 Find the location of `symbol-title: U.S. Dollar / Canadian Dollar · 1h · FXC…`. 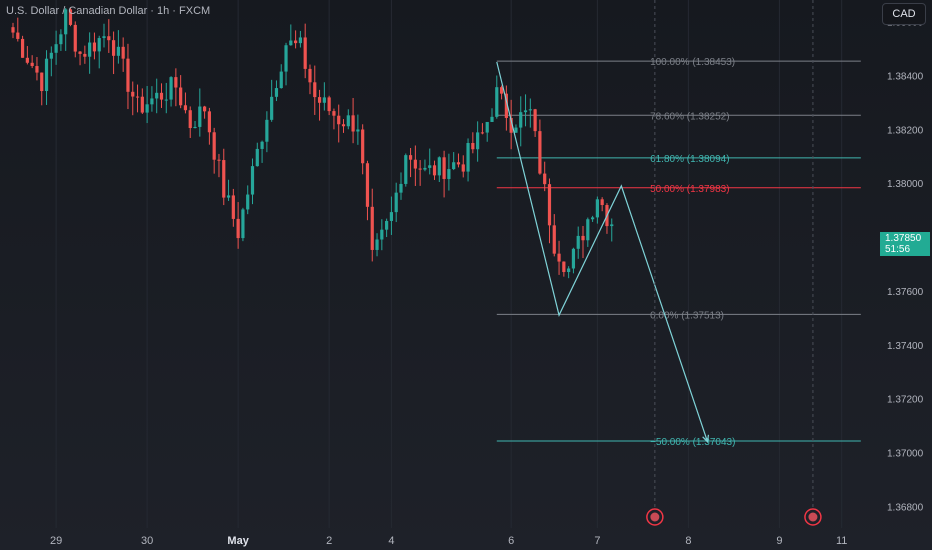

symbol-title: U.S. Dollar / Canadian Dollar · 1h · FXC… is located at coordinates (108, 11).